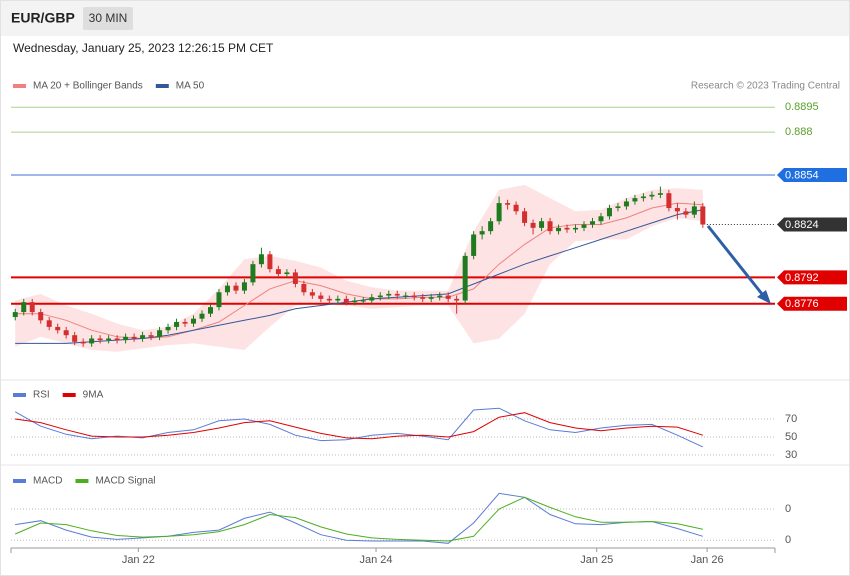  What do you see at coordinates (765, 86) in the screenshot?
I see `copyright: Research © 2023 Trading Central` at bounding box center [765, 86].